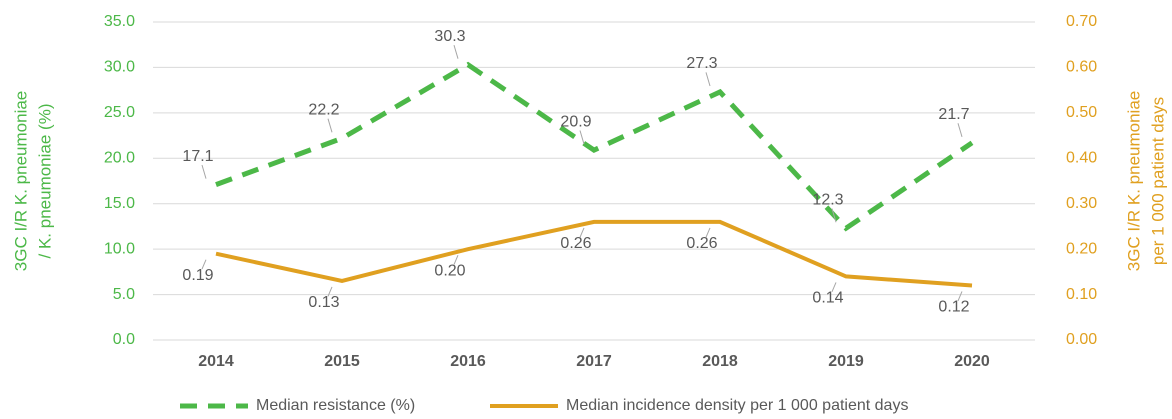 The image size is (1172, 419). What do you see at coordinates (119, 21) in the screenshot?
I see `y-tick-label: 35.0` at bounding box center [119, 21].